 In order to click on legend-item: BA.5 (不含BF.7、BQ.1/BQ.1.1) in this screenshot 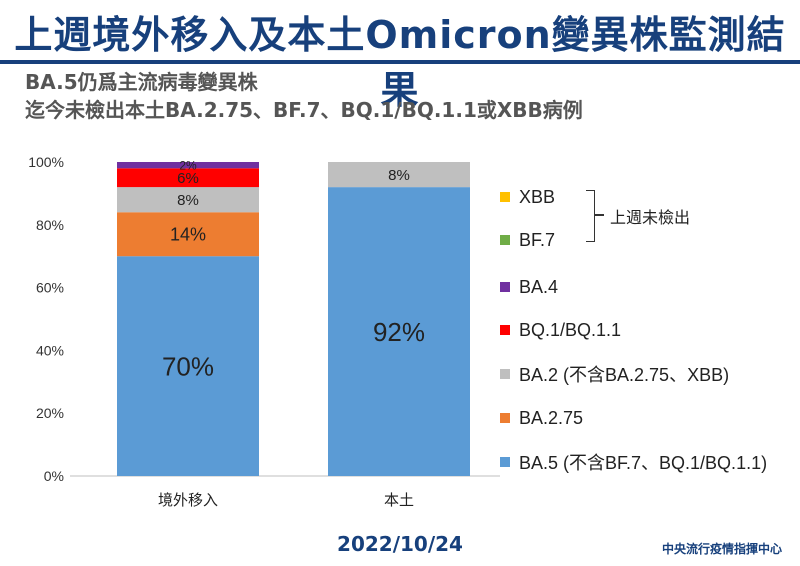, I will do `click(633, 462)`.